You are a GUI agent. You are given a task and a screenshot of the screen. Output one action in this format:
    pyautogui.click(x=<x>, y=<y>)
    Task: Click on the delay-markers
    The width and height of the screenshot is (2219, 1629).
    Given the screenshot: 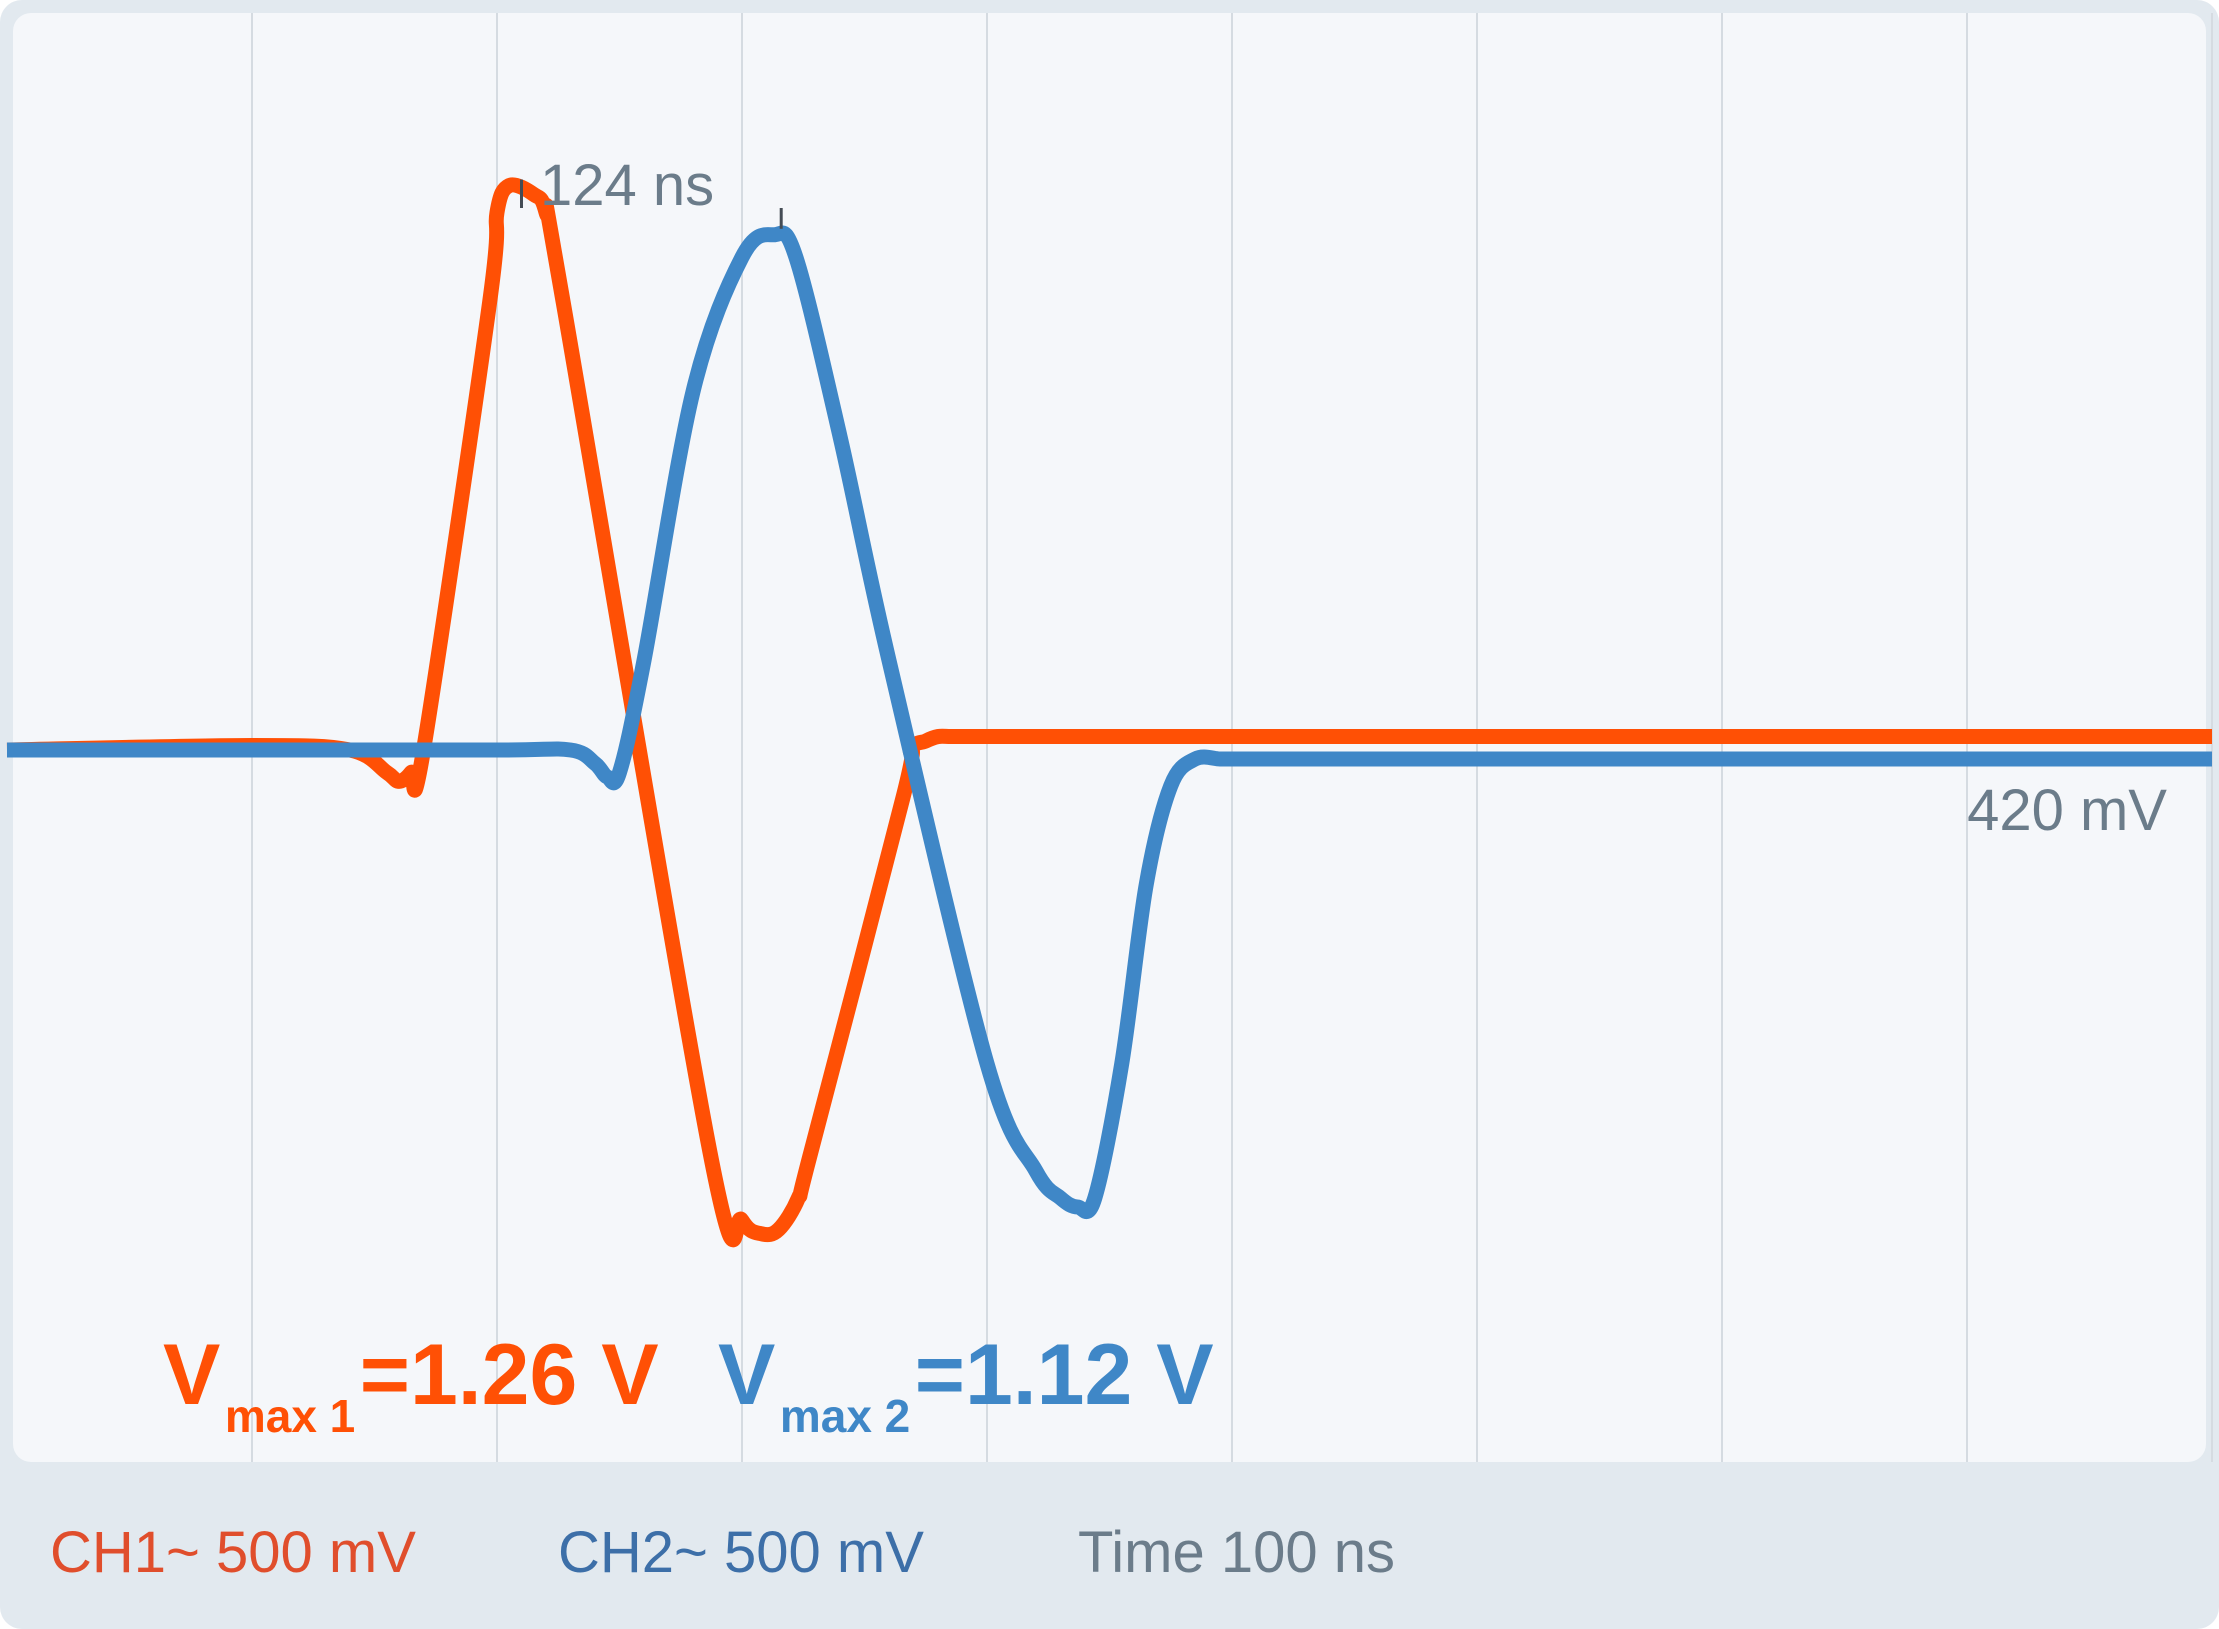 What is the action you would take?
    pyautogui.click(x=651, y=204)
    